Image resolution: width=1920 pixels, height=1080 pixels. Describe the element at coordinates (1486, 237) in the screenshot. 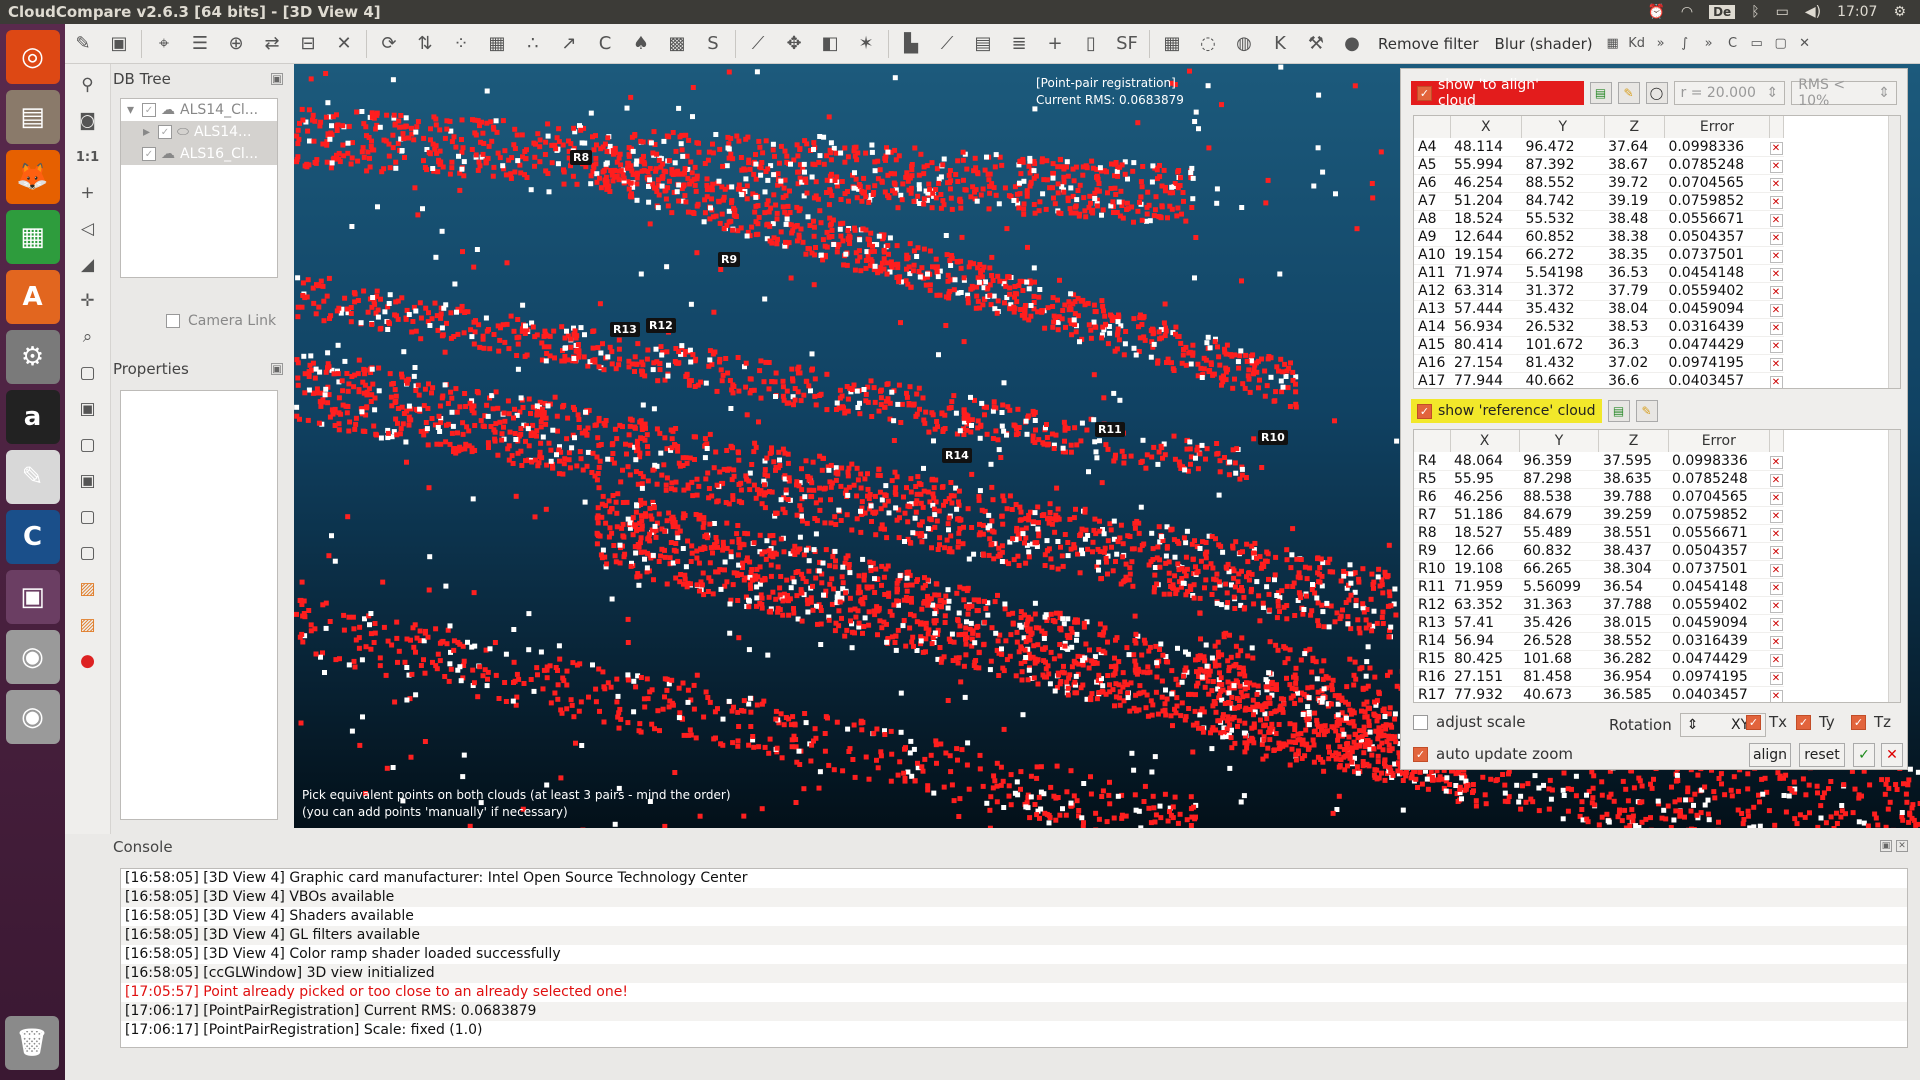

I see `value-cell: 12.644` at that location.